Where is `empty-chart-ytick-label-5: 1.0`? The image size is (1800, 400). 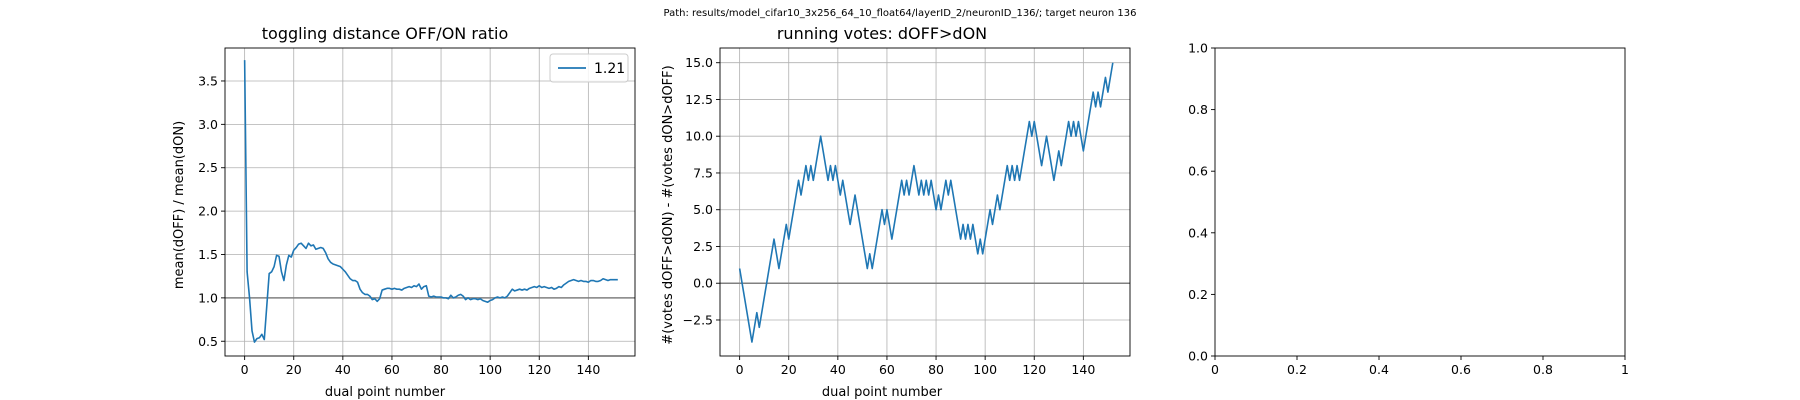
empty-chart-ytick-label-5: 1.0 is located at coordinates (1198, 48).